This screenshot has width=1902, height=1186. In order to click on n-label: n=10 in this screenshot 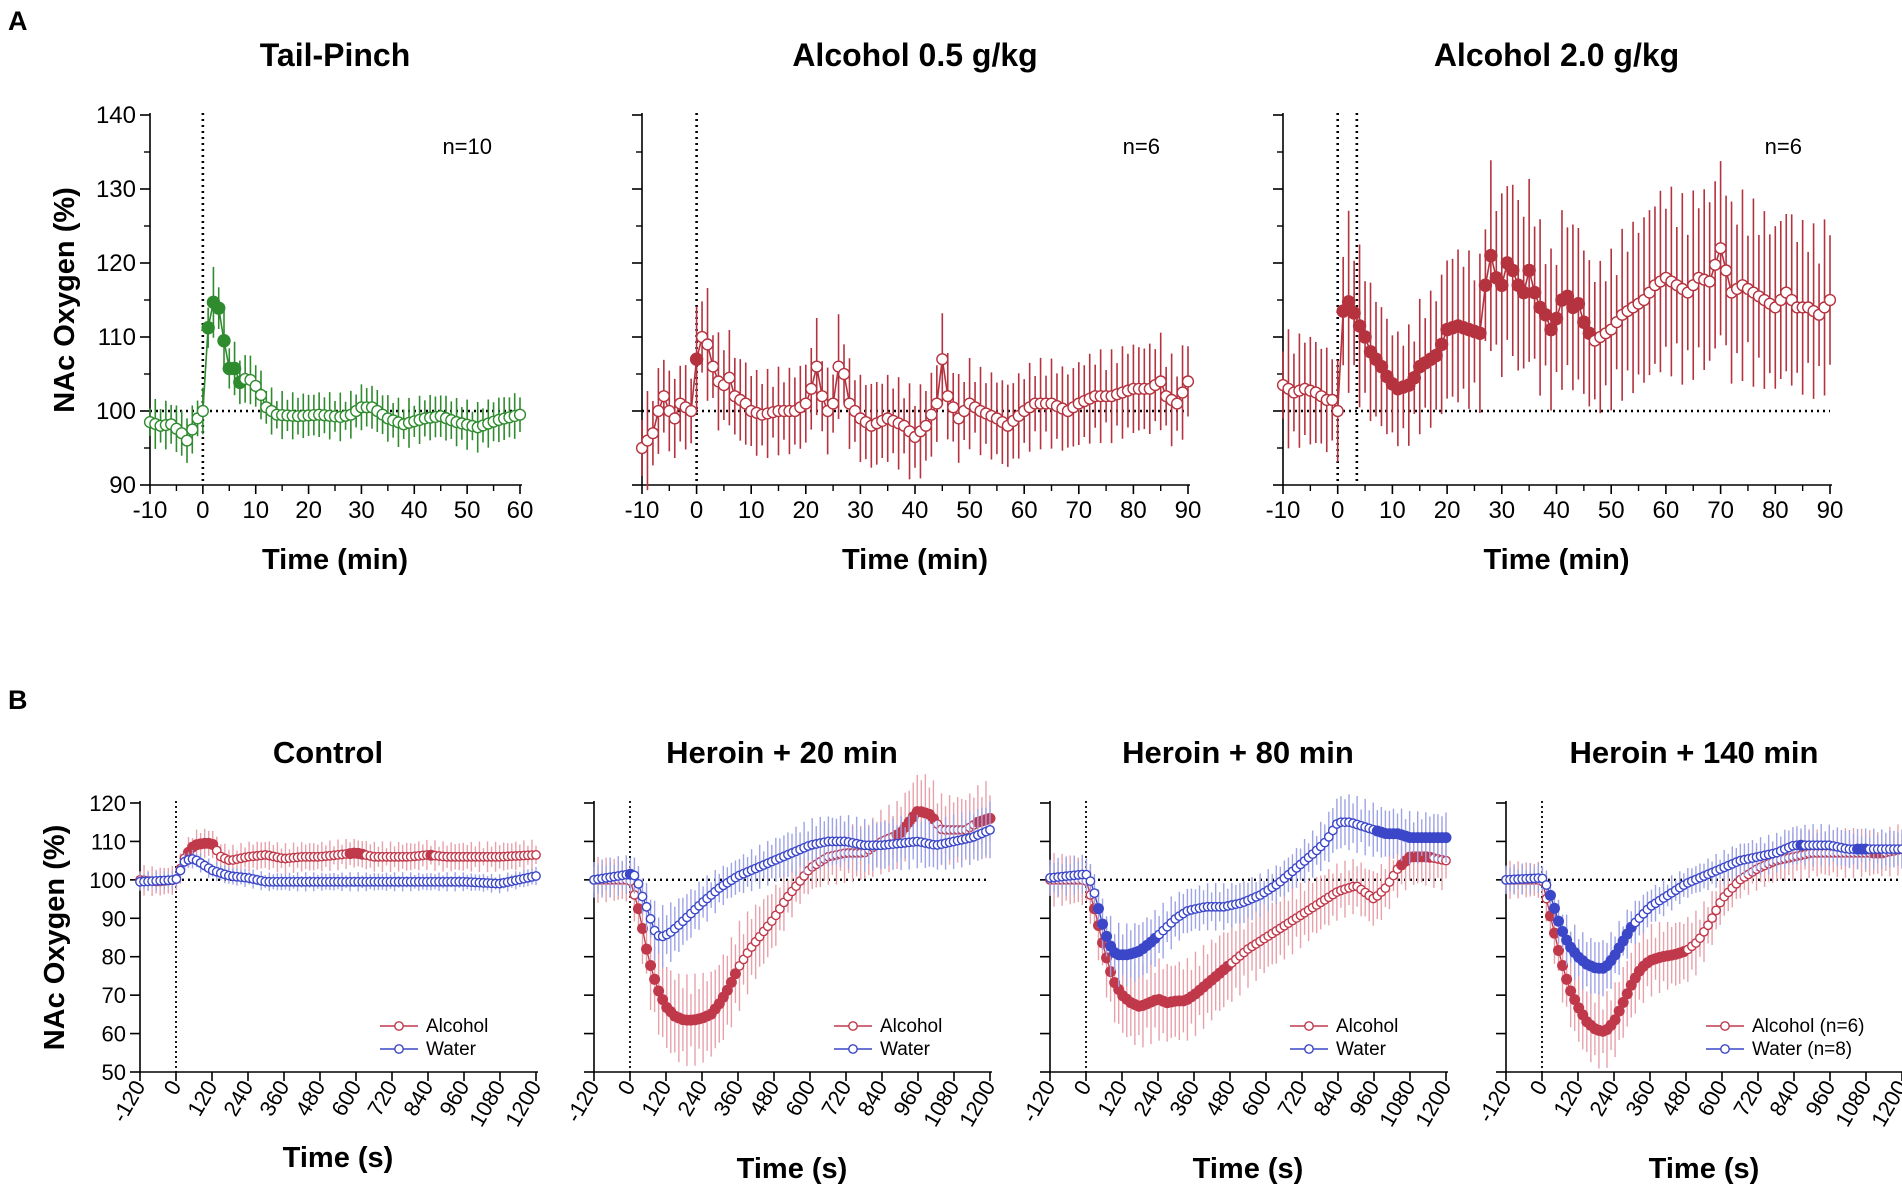, I will do `click(467, 146)`.